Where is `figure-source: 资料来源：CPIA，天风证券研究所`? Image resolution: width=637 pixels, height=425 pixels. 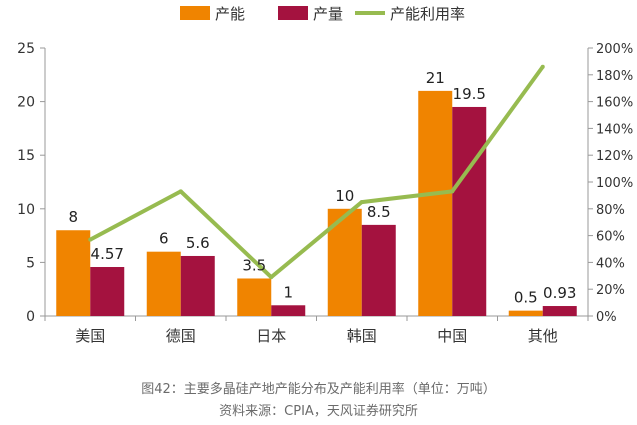
figure-source: 资料来源：CPIA，天风证券研究所 is located at coordinates (318, 411).